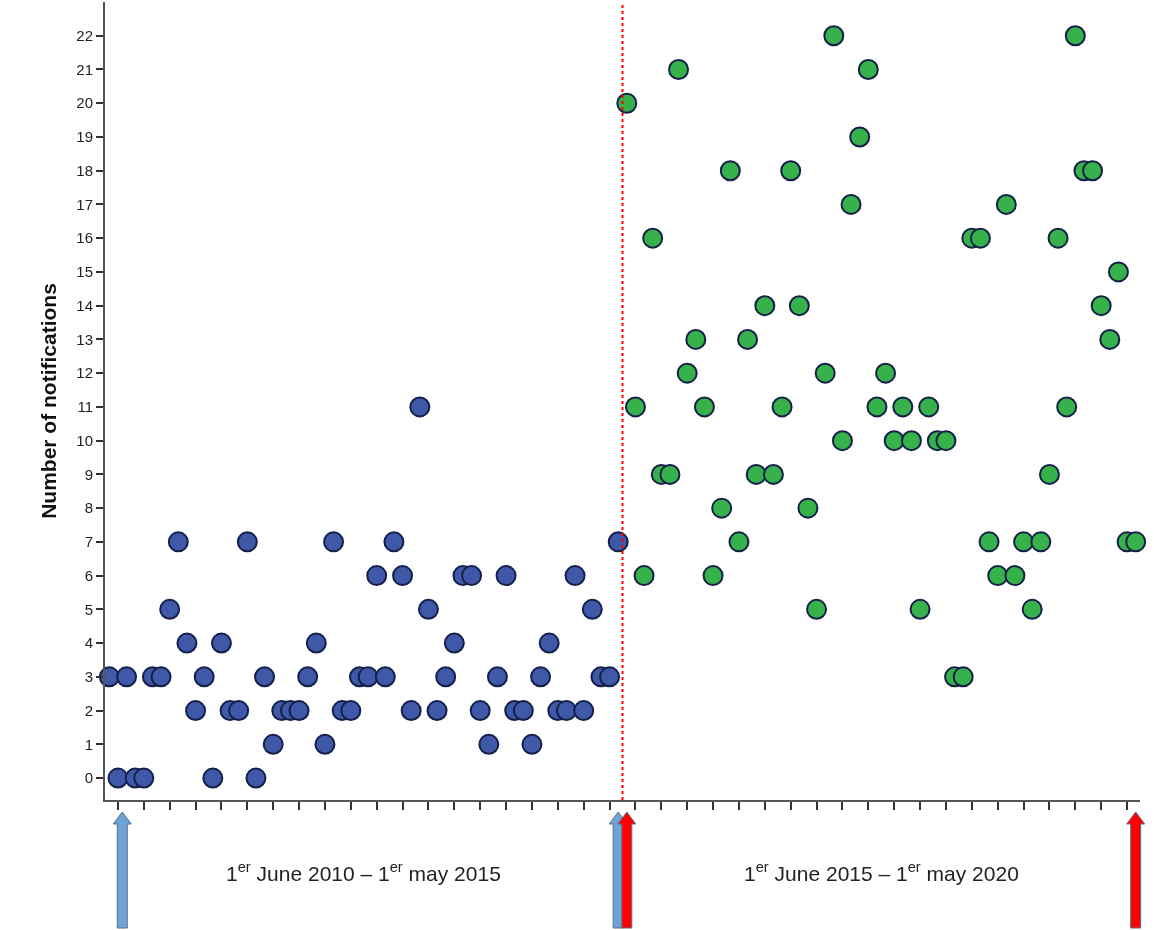 The image size is (1154, 930). What do you see at coordinates (84, 305) in the screenshot?
I see `y-tick-label: 14` at bounding box center [84, 305].